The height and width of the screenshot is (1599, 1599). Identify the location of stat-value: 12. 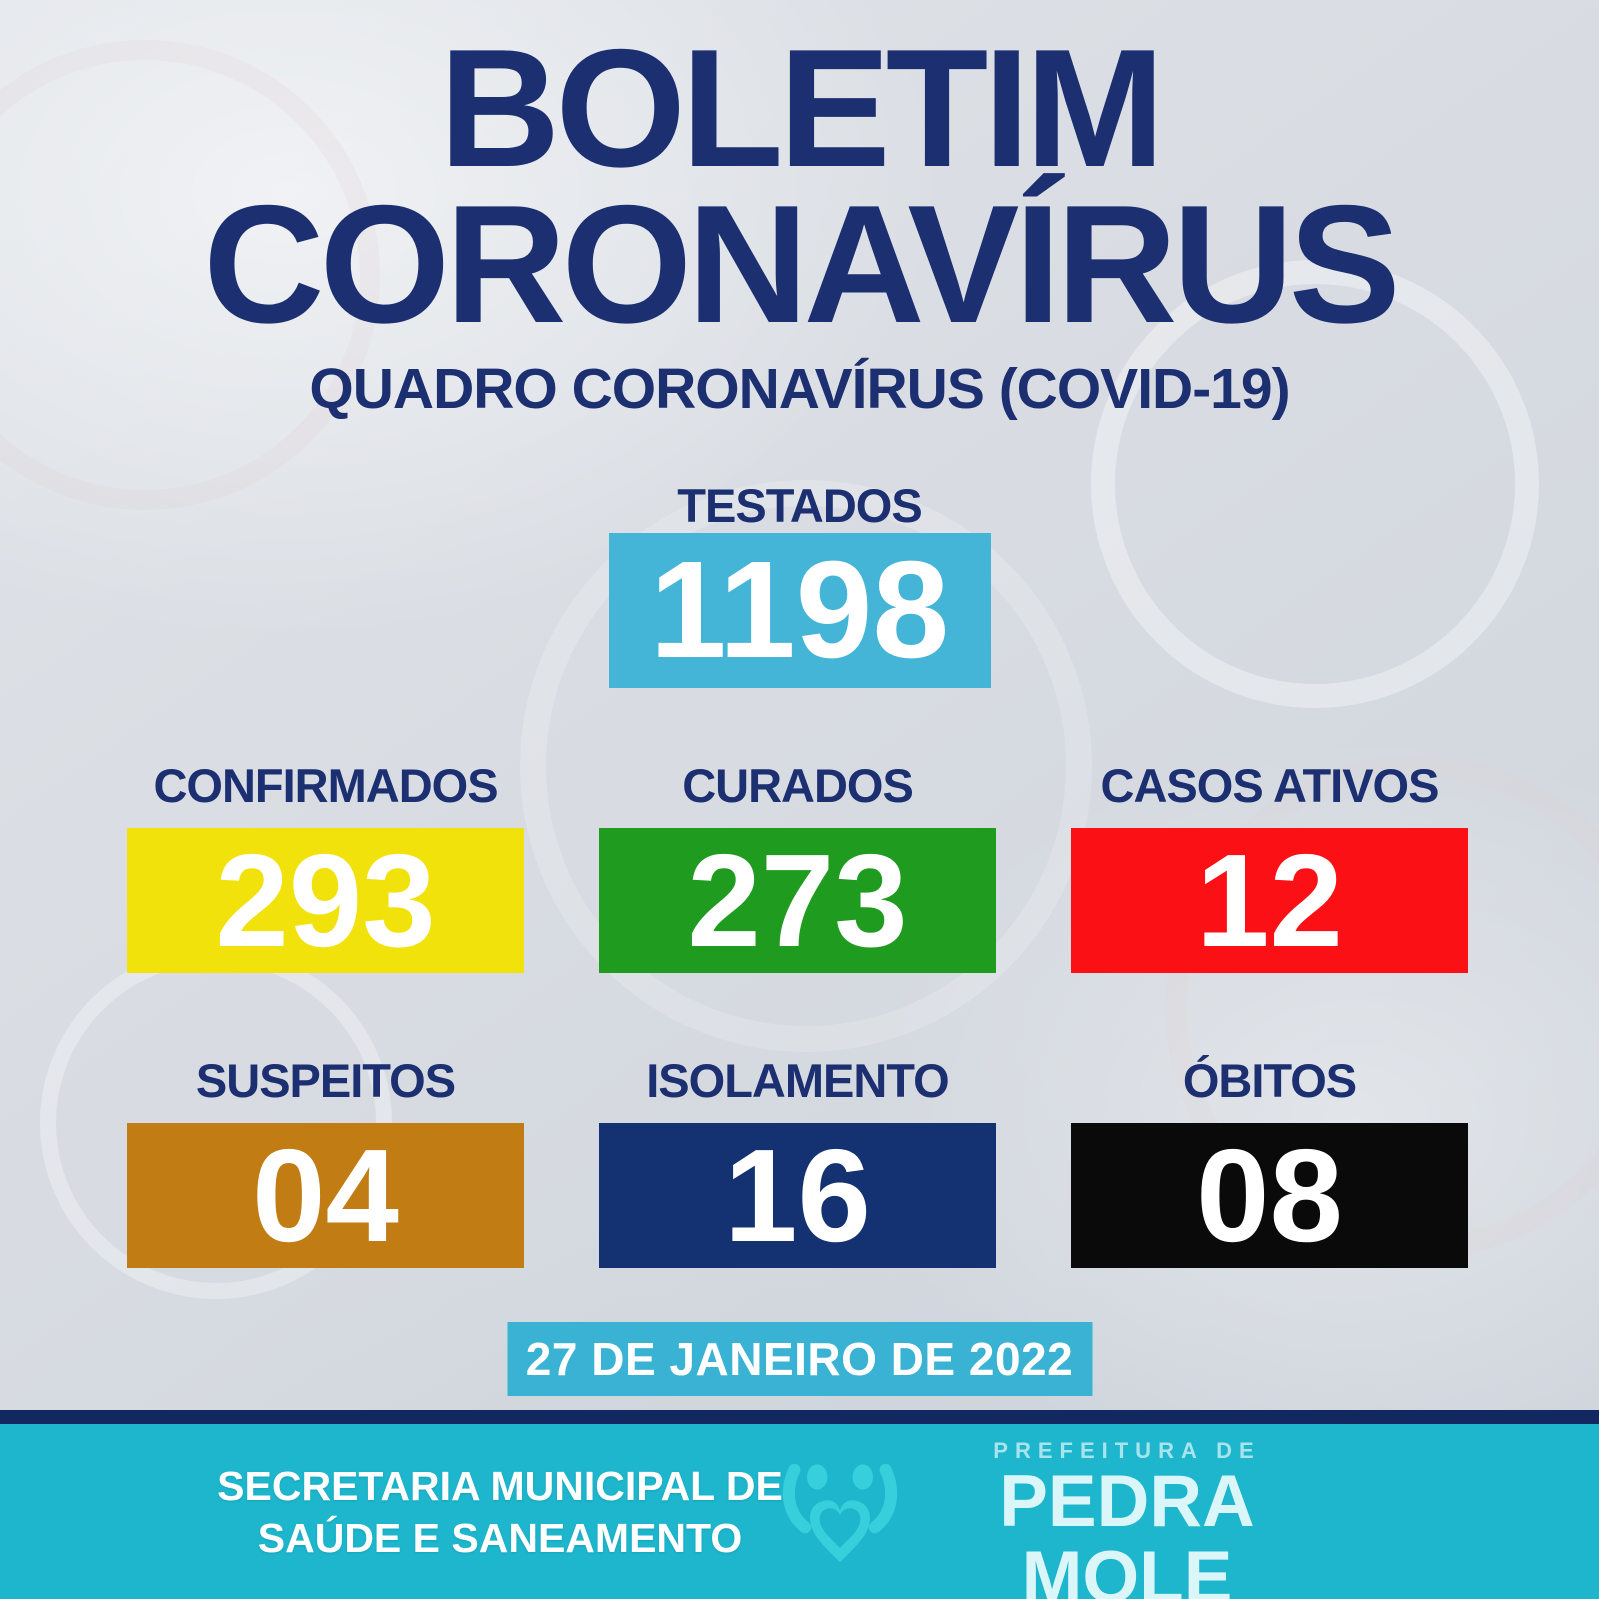
(1269, 900).